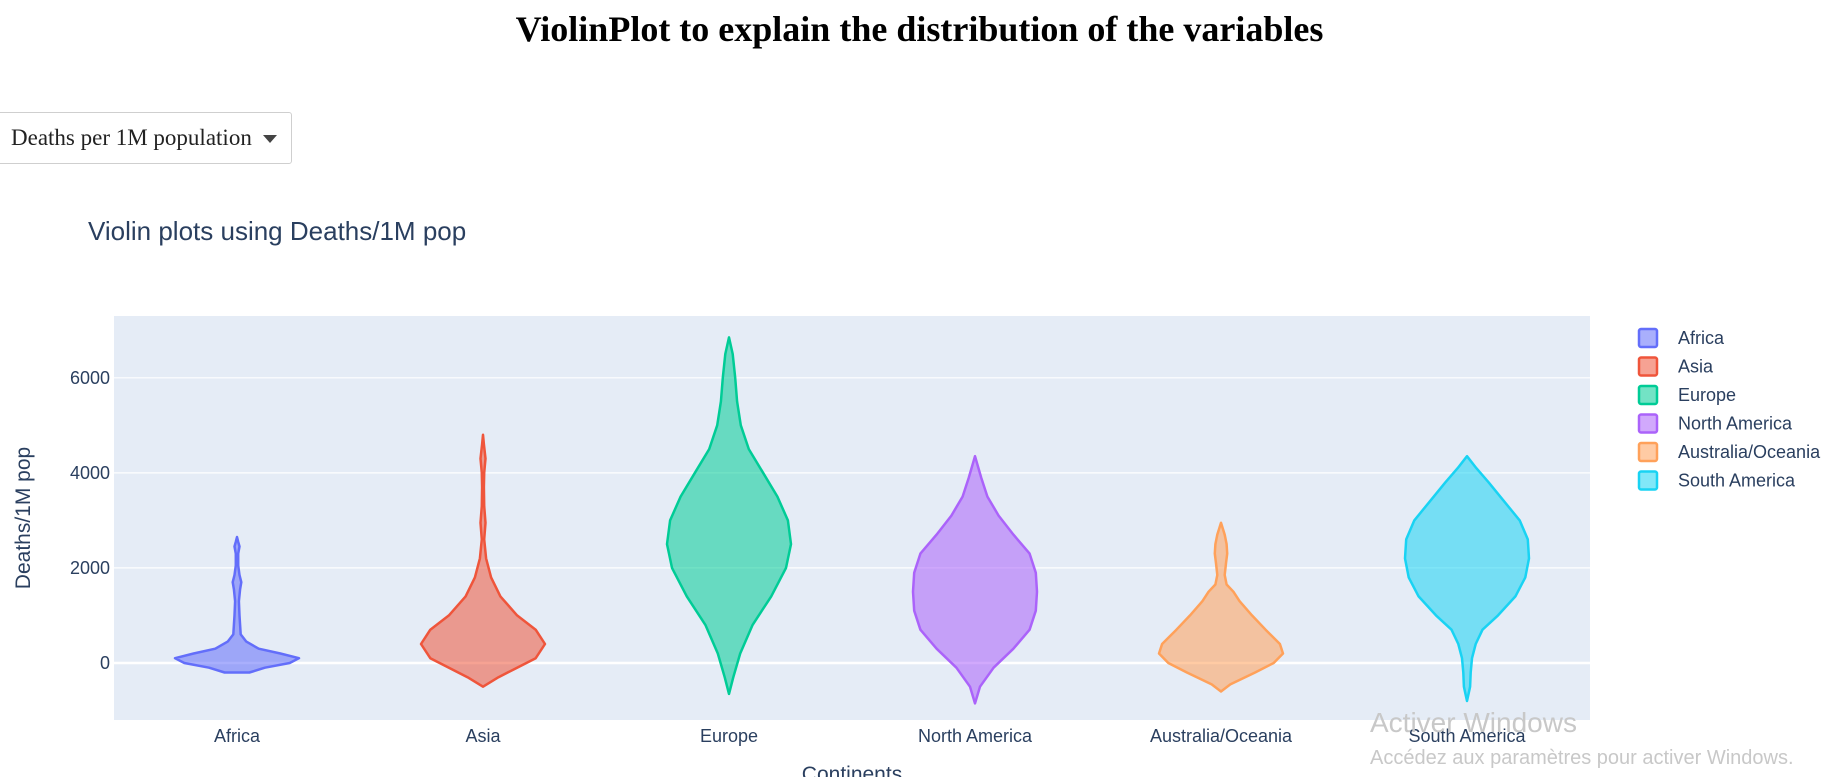 The image size is (1839, 777). What do you see at coordinates (131, 137) in the screenshot?
I see `metric-dropdown-value: Deaths per 1M population` at bounding box center [131, 137].